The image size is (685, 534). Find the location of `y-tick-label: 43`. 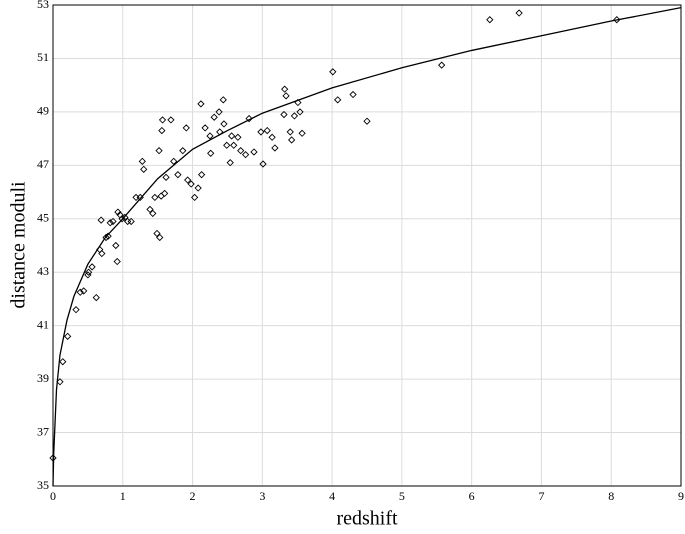

y-tick-label: 43 is located at coordinates (43, 271).